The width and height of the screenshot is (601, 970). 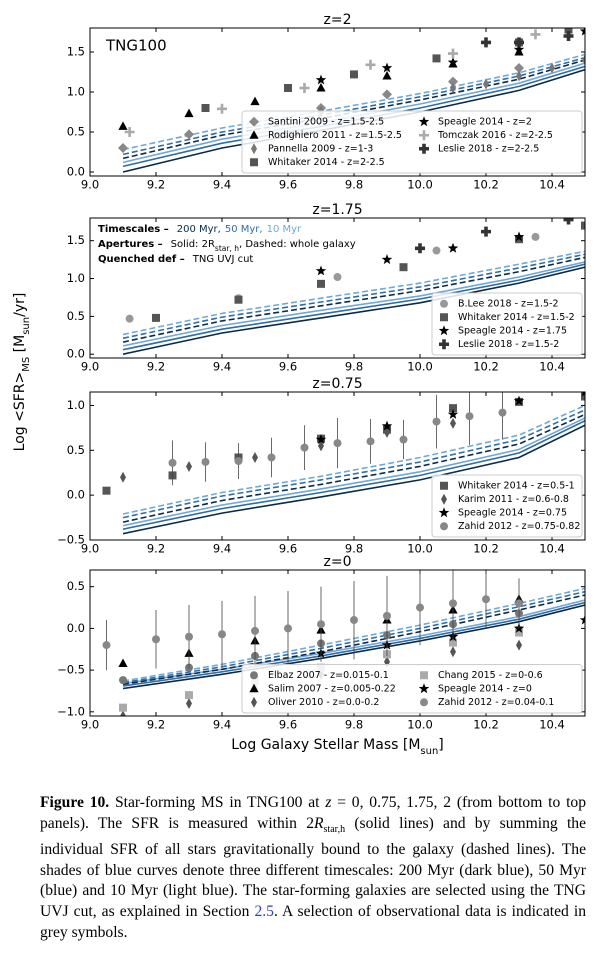 I want to click on caption-text: Star-forming MS in TNG100 at, so click(x=217, y=802).